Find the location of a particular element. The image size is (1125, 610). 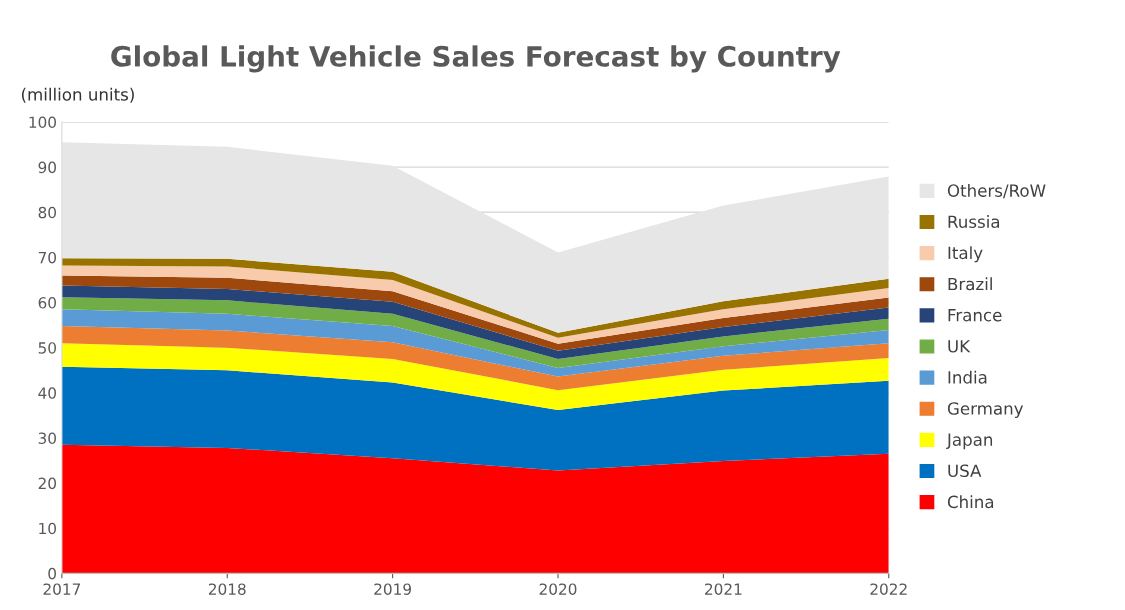

legend-label: Russia is located at coordinates (974, 222).